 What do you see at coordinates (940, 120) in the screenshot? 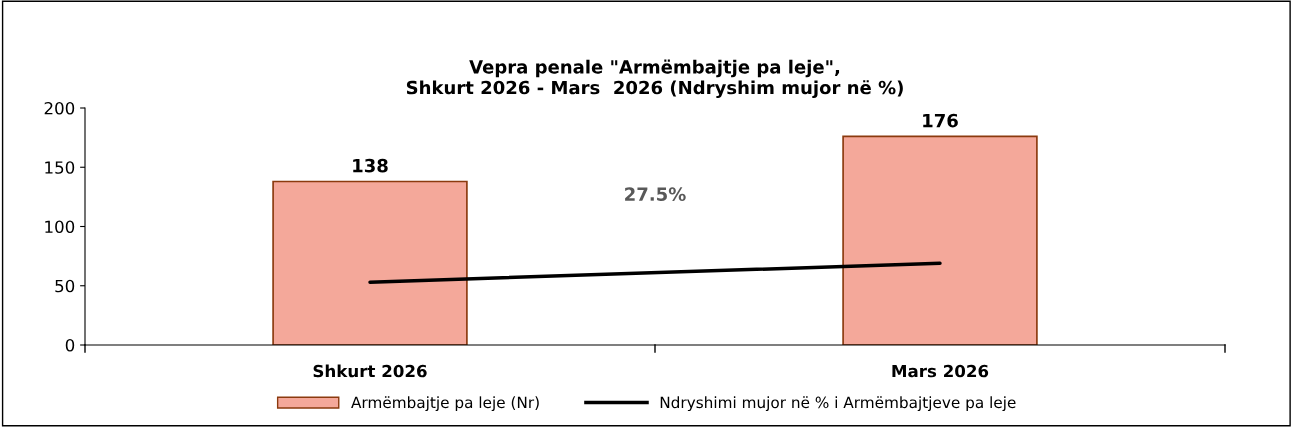
I see `data-label: 176` at bounding box center [940, 120].